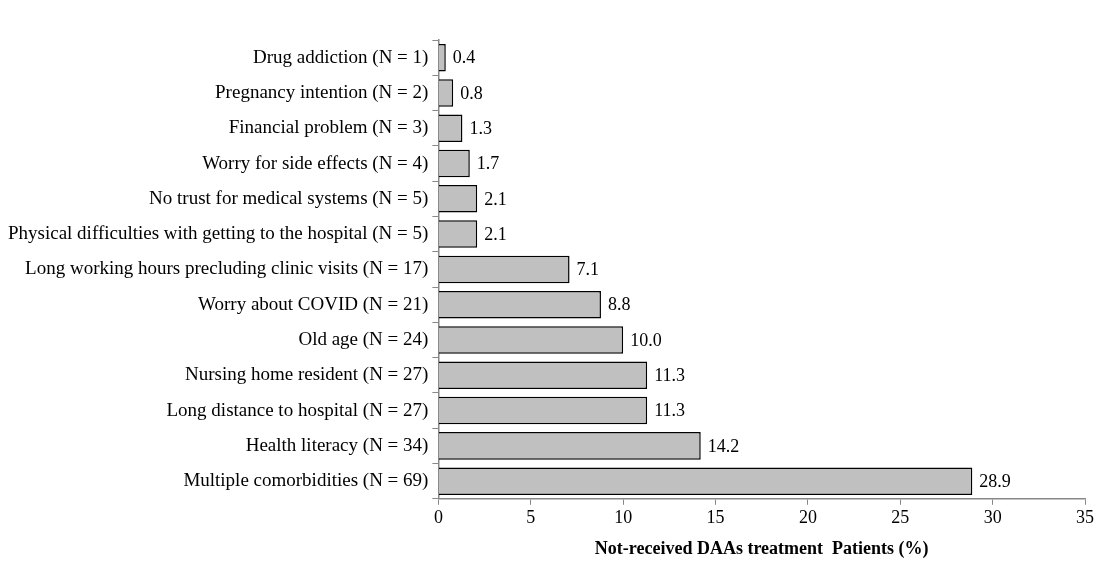 This screenshot has height=568, width=1097. What do you see at coordinates (488, 163) in the screenshot?
I see `data-label: 1.7` at bounding box center [488, 163].